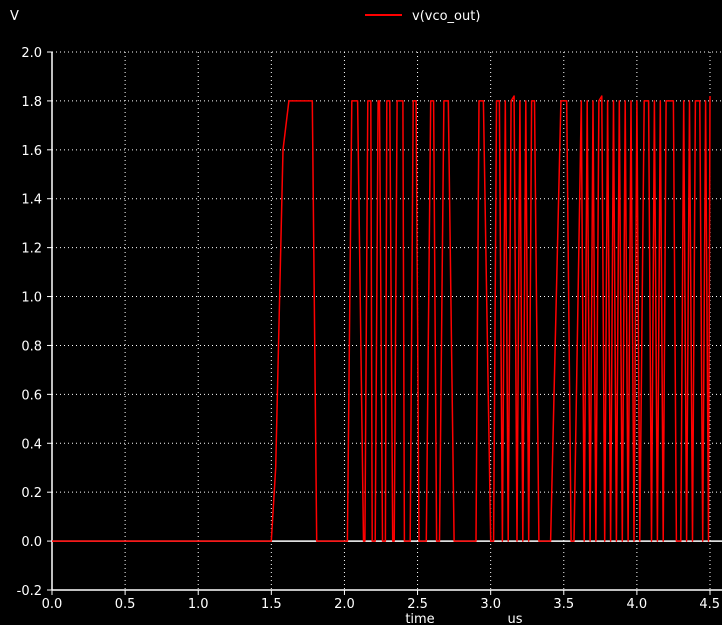 The height and width of the screenshot is (625, 722). I want to click on y-tick-label: 0.4, so click(31, 444).